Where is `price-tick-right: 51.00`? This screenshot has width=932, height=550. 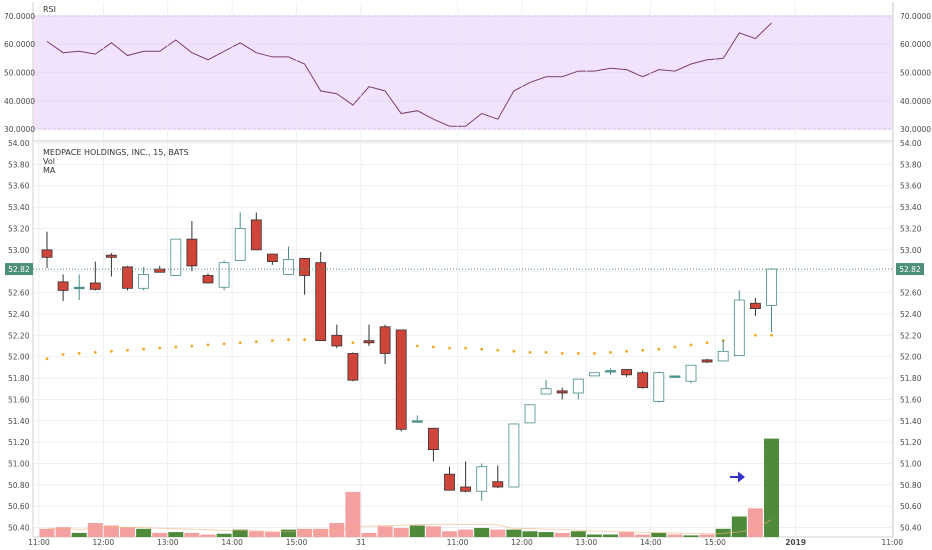 price-tick-right: 51.00 is located at coordinates (911, 463).